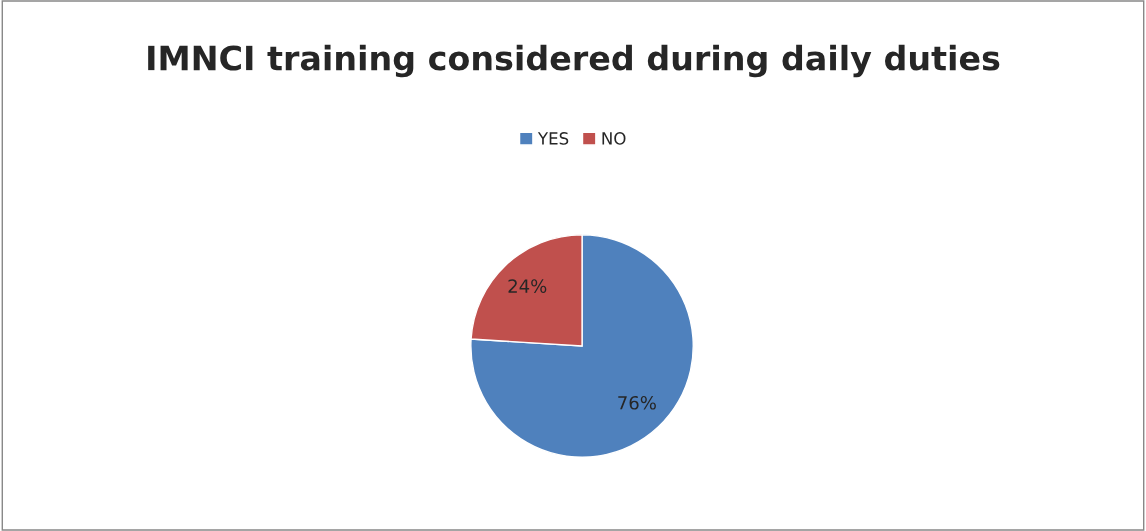 The height and width of the screenshot is (531, 1146). What do you see at coordinates (614, 138) in the screenshot?
I see `legend-label: NO` at bounding box center [614, 138].